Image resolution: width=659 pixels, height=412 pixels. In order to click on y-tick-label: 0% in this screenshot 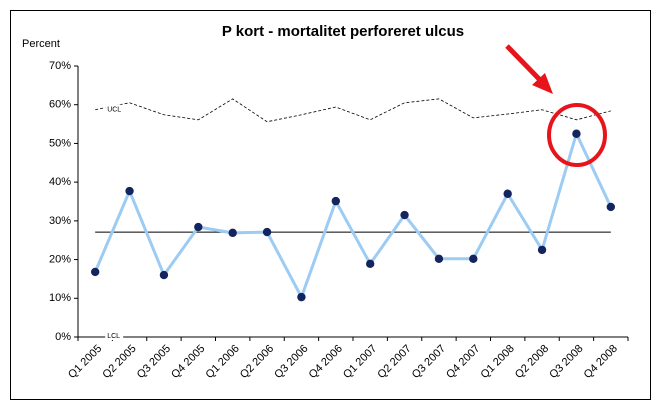, I will do `click(63, 337)`.